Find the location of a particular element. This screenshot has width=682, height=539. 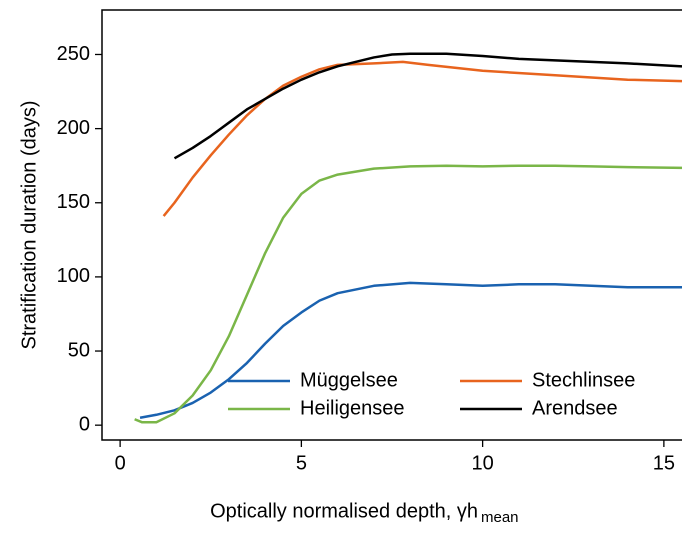

y-tick-label: 250 is located at coordinates (73, 54).